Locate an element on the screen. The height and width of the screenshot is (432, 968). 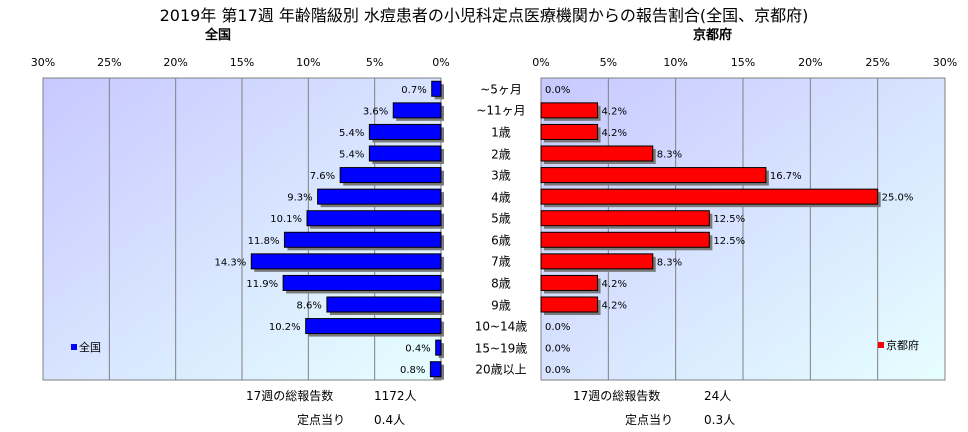
left-total-value: 1172人 is located at coordinates (395, 396).